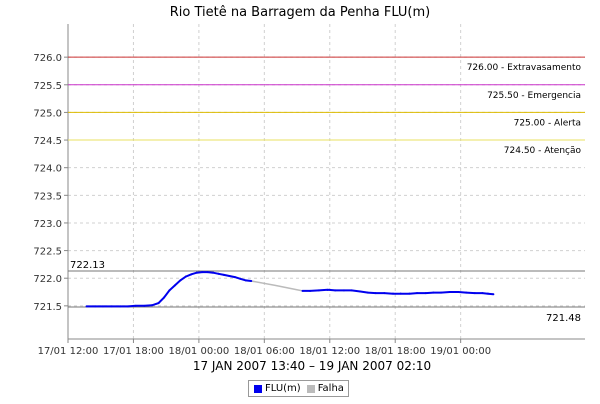  I want to click on y-tick-label: 723.0, so click(47, 224).